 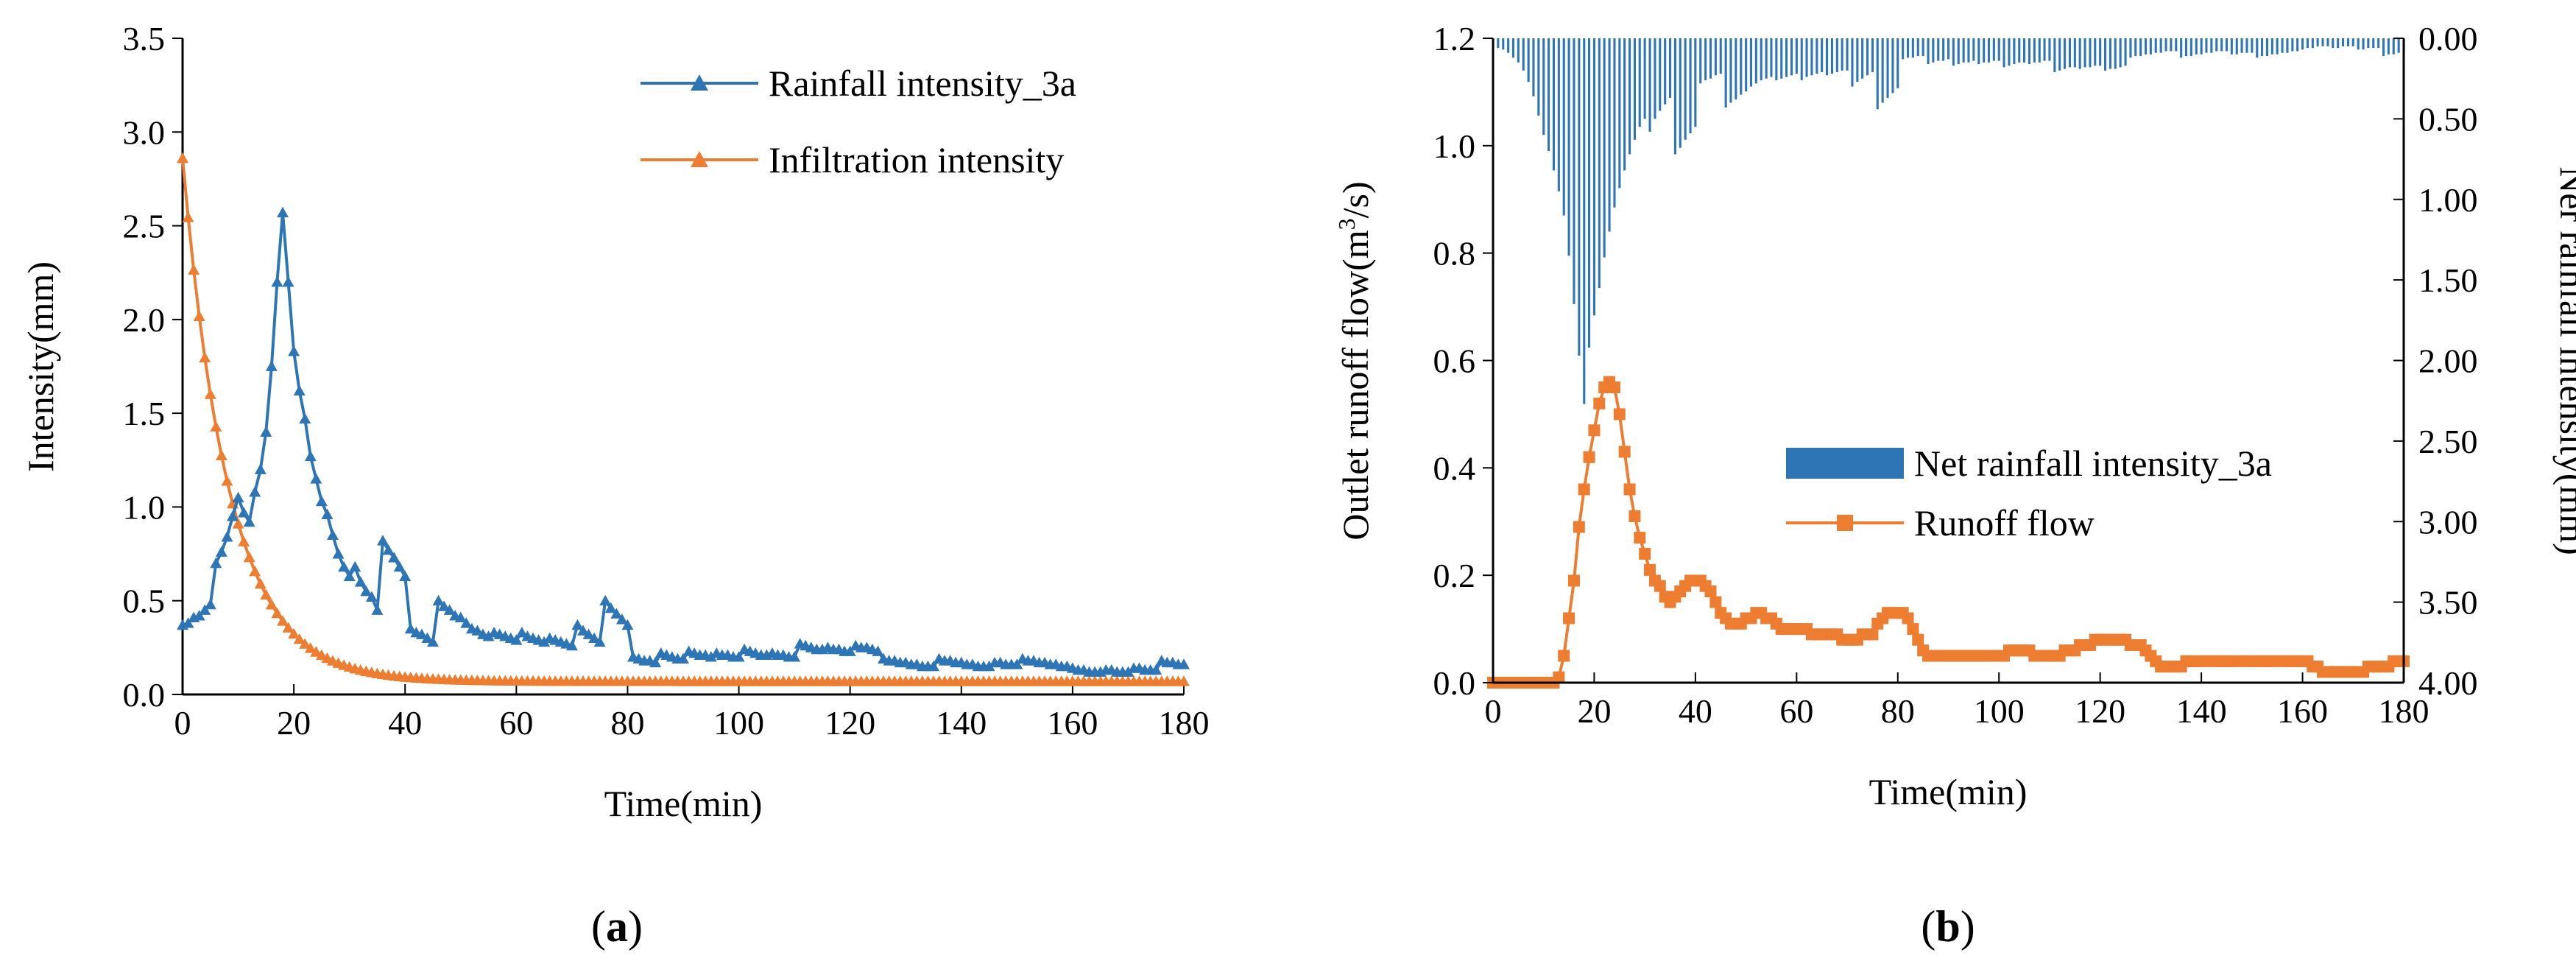 What do you see at coordinates (153, 367) in the screenshot?
I see `panel-a-y-ticks: 0.0 0.5 1.0 1.5 2.0 2.5 3.0 3.5` at bounding box center [153, 367].